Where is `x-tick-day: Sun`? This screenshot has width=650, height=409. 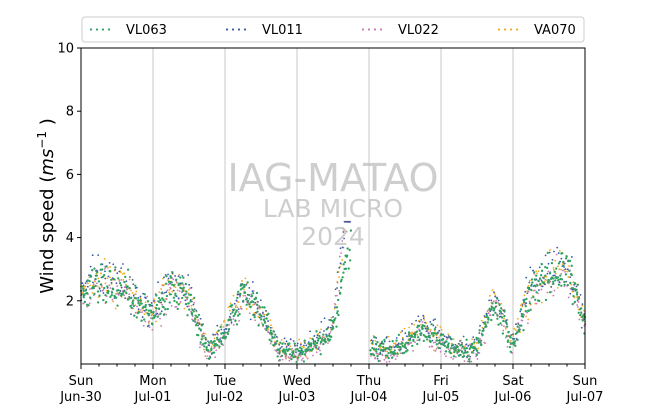 x-tick-day: Sun is located at coordinates (81, 381).